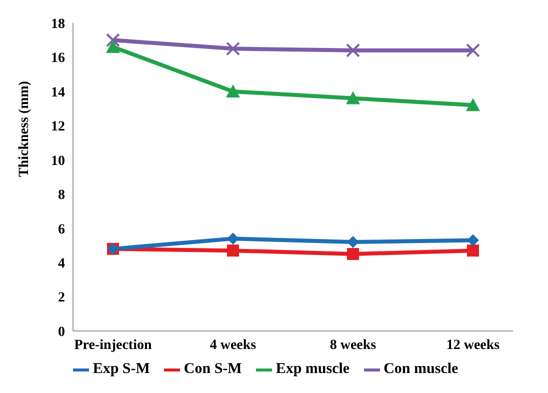 The height and width of the screenshot is (393, 548). What do you see at coordinates (61, 230) in the screenshot?
I see `y-tick-label: 6` at bounding box center [61, 230].